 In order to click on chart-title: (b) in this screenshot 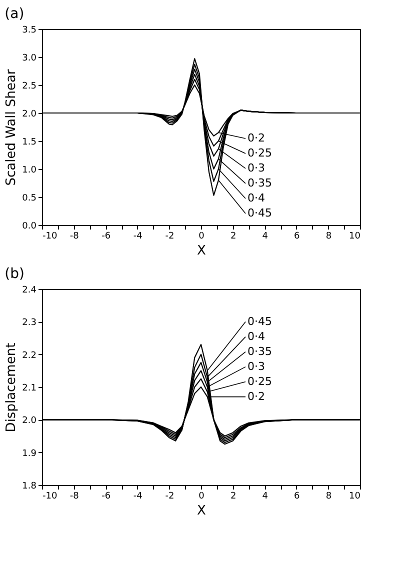, I will do `click(14, 274)`.